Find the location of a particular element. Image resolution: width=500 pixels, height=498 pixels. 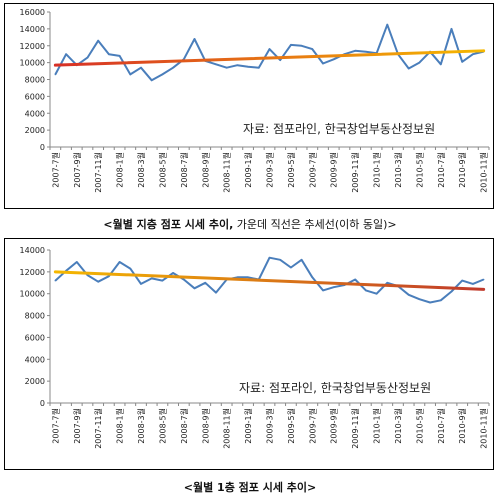

x-tick-label: 2008-9월 is located at coordinates (205, 426).